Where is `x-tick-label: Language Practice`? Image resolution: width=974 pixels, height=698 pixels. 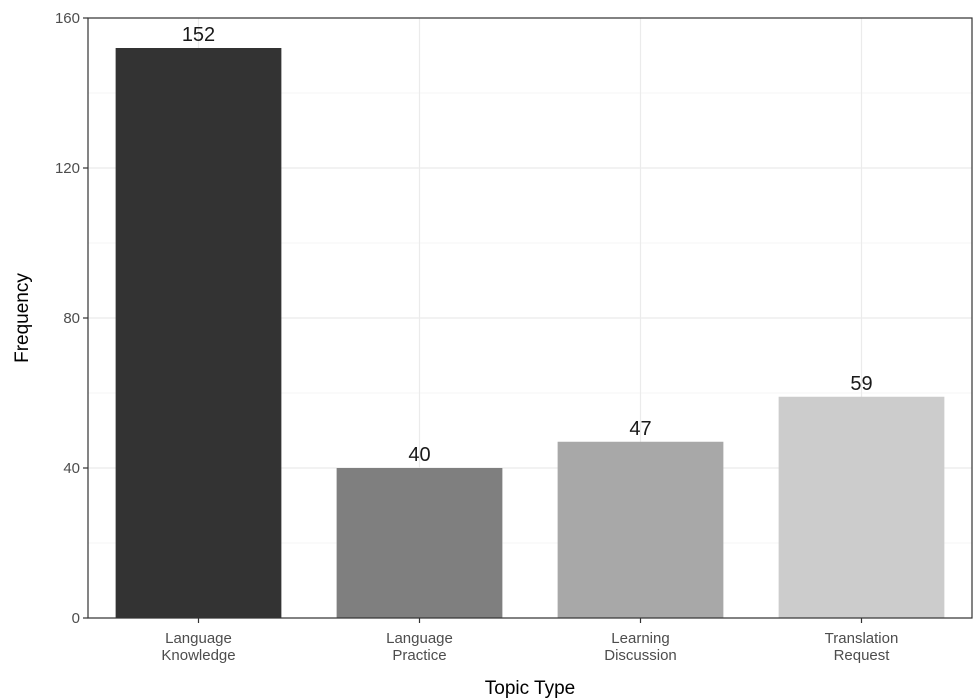 x-tick-label: Language Practice is located at coordinates (419, 647).